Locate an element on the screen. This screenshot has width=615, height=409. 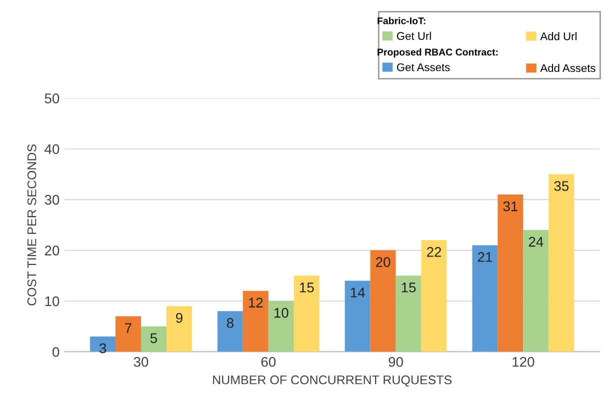
data-label: 8 is located at coordinates (230, 323).